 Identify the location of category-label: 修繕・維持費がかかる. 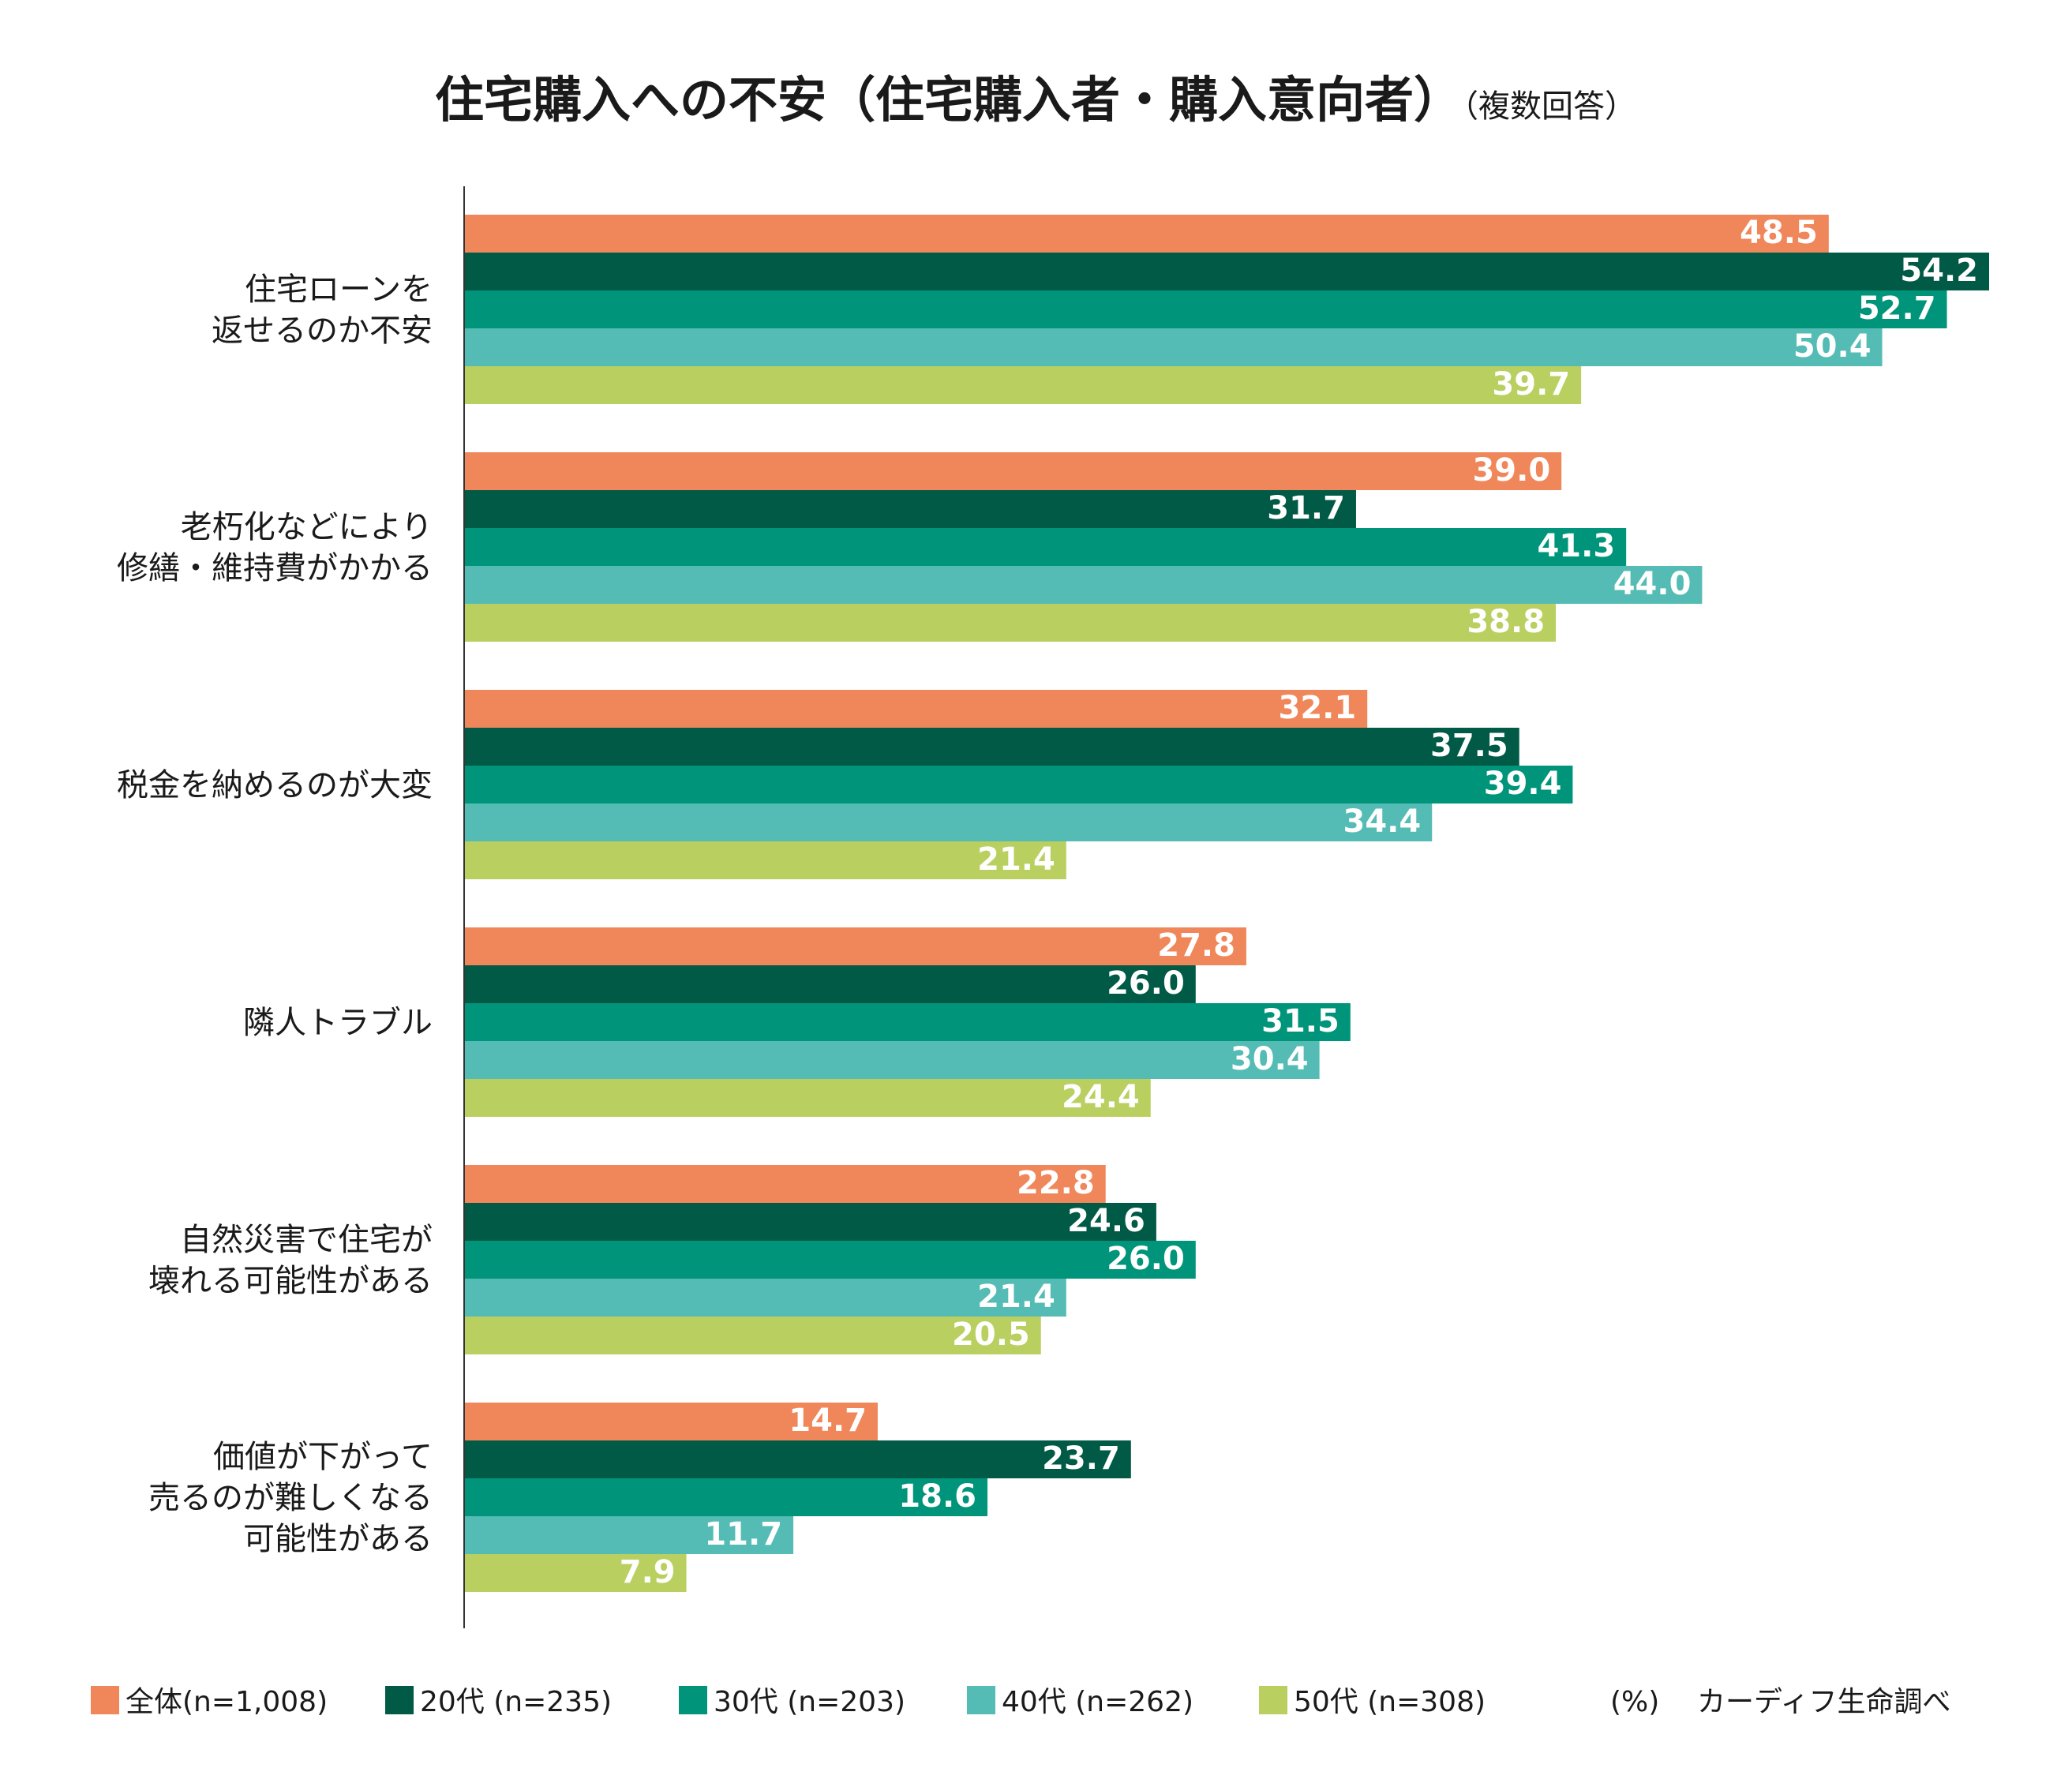
(275, 568).